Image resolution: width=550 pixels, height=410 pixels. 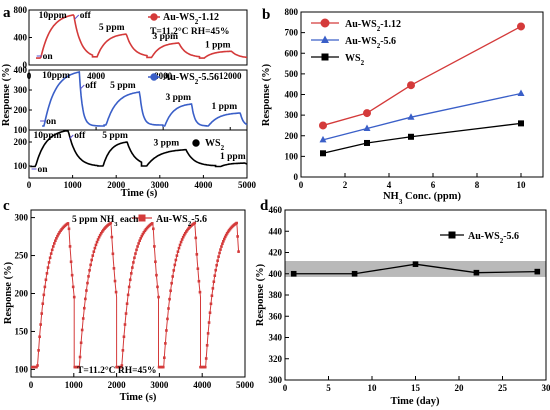 What do you see at coordinates (7, 13) in the screenshot?
I see `panel-a-label: a` at bounding box center [7, 13].